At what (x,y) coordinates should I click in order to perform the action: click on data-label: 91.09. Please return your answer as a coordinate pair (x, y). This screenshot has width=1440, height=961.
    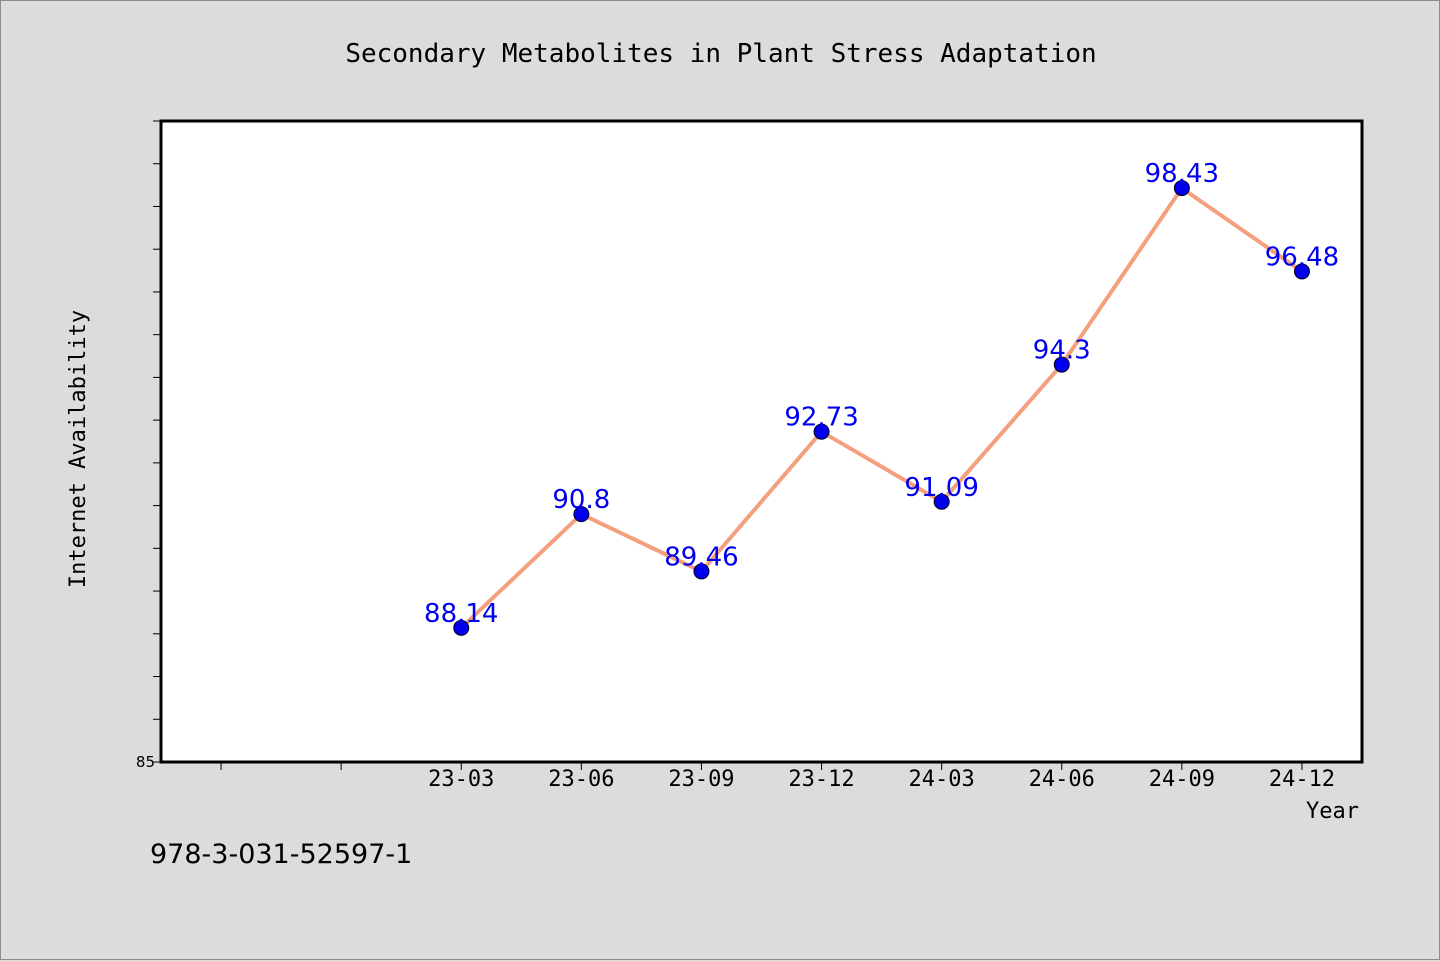
    Looking at the image, I should click on (941, 488).